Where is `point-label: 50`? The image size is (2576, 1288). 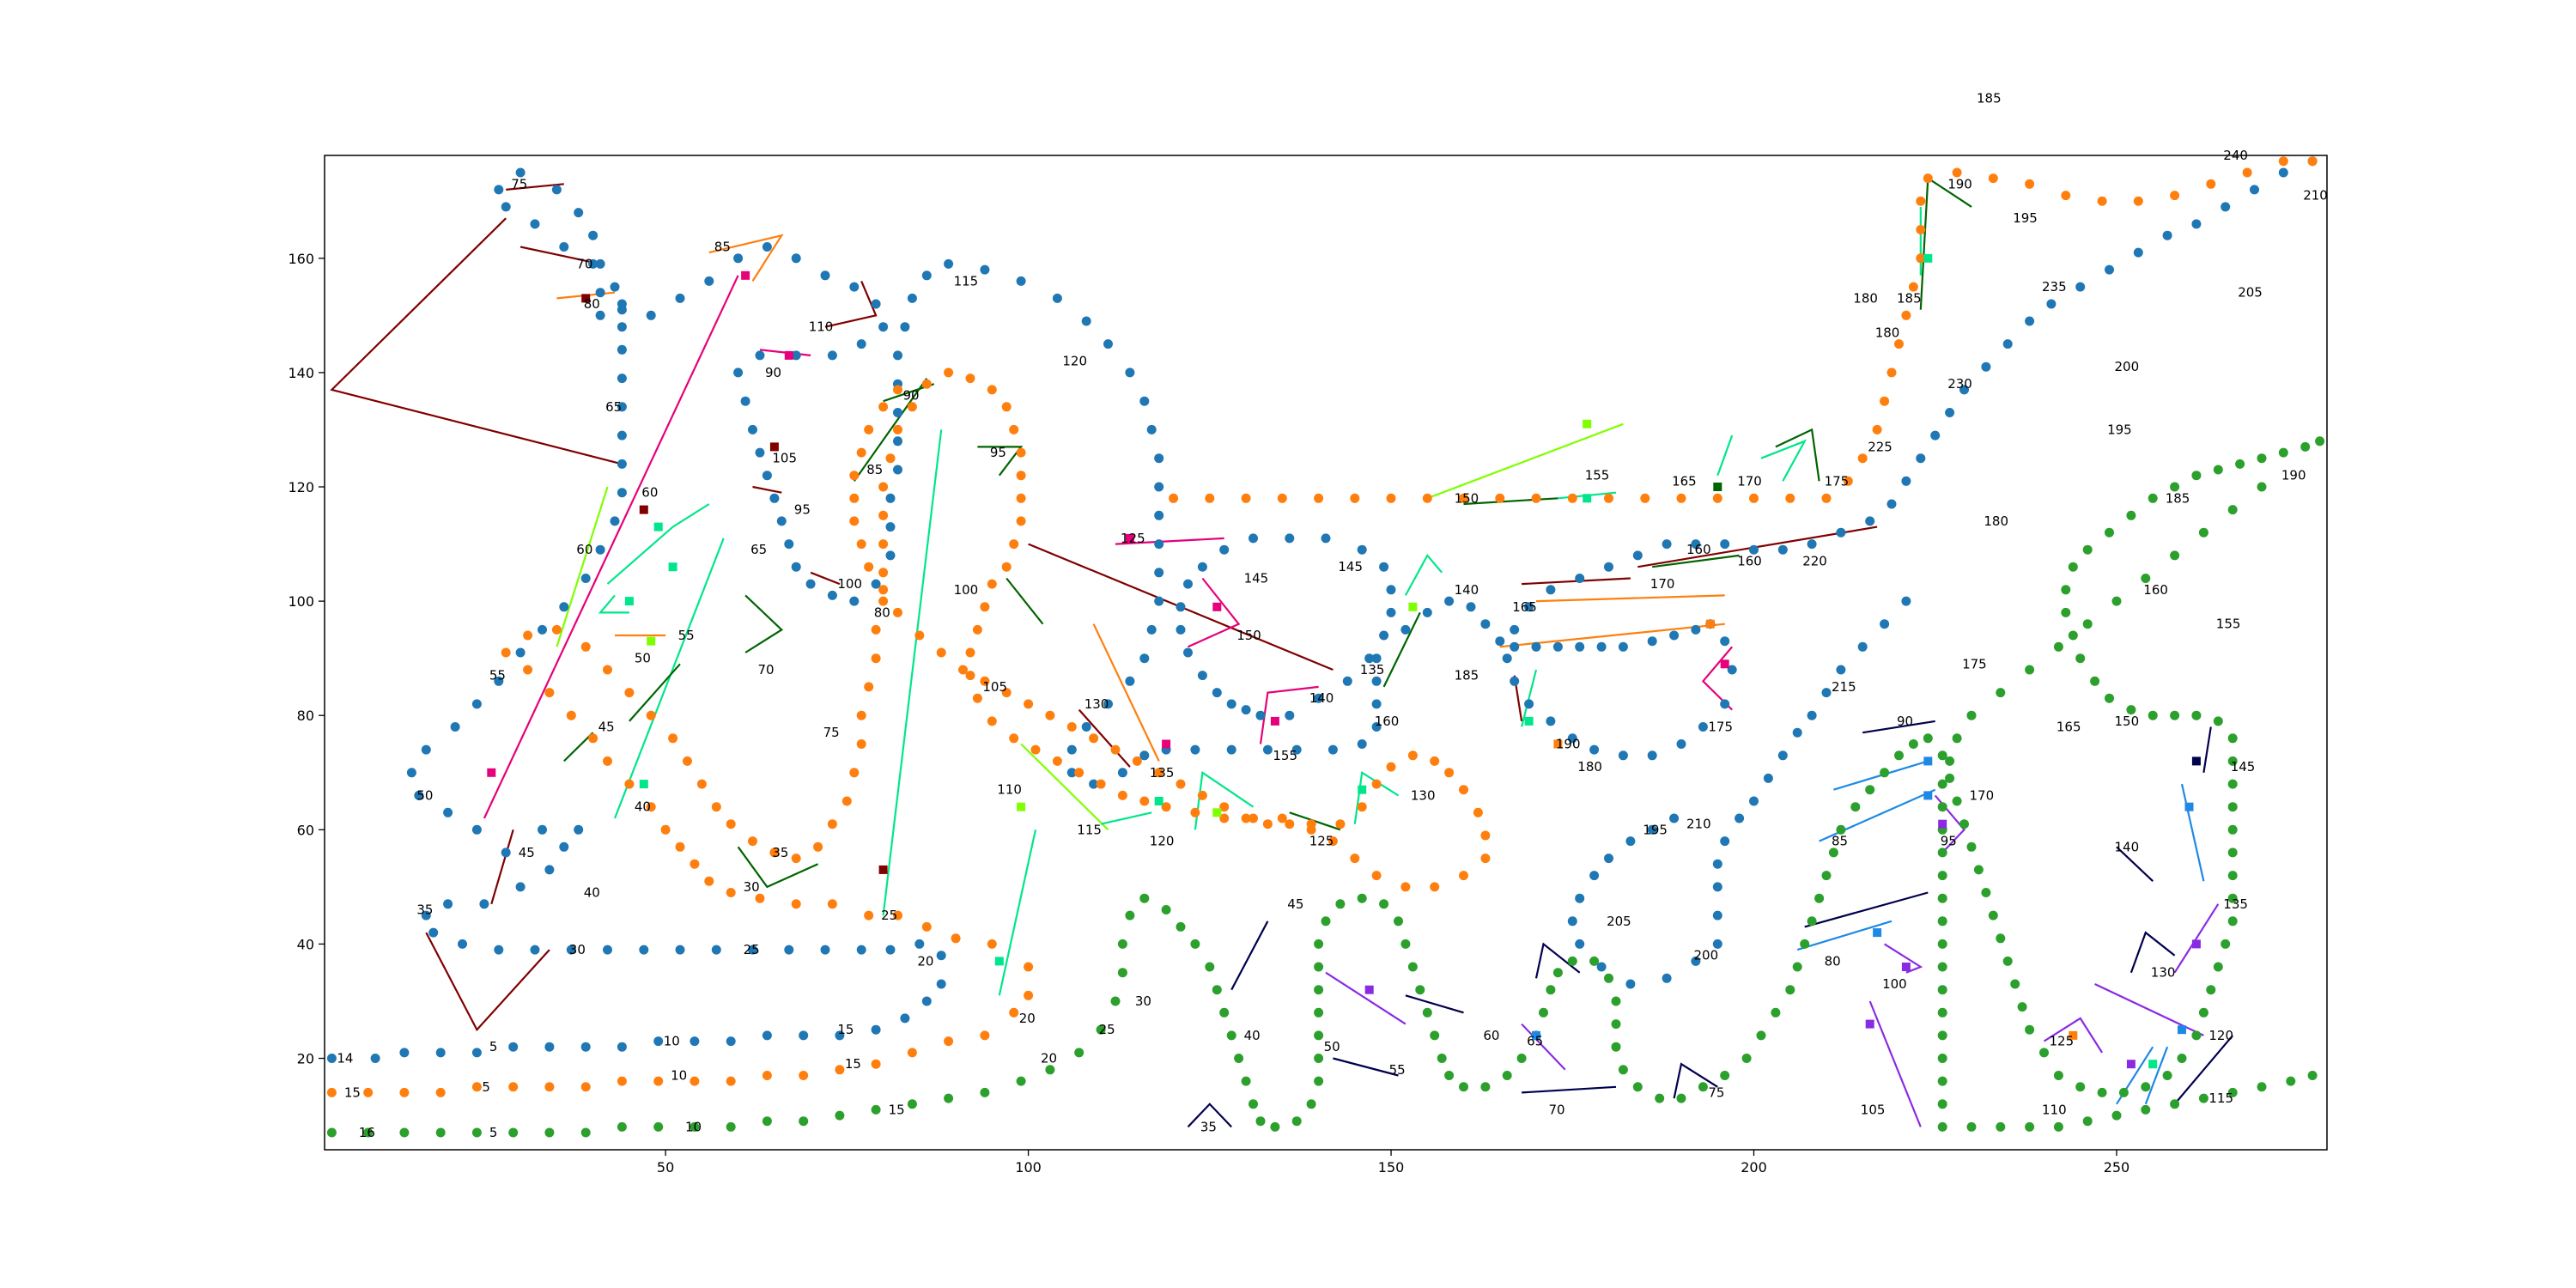 point-label: 50 is located at coordinates (424, 795).